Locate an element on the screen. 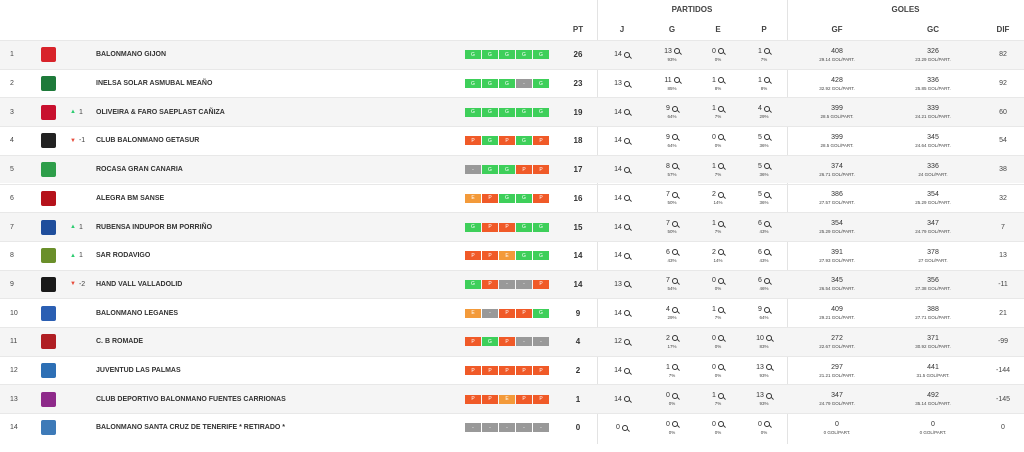 Image resolution: width=1024 pixels, height=452 pixels. won-value-wrap: 8 is located at coordinates (672, 166).